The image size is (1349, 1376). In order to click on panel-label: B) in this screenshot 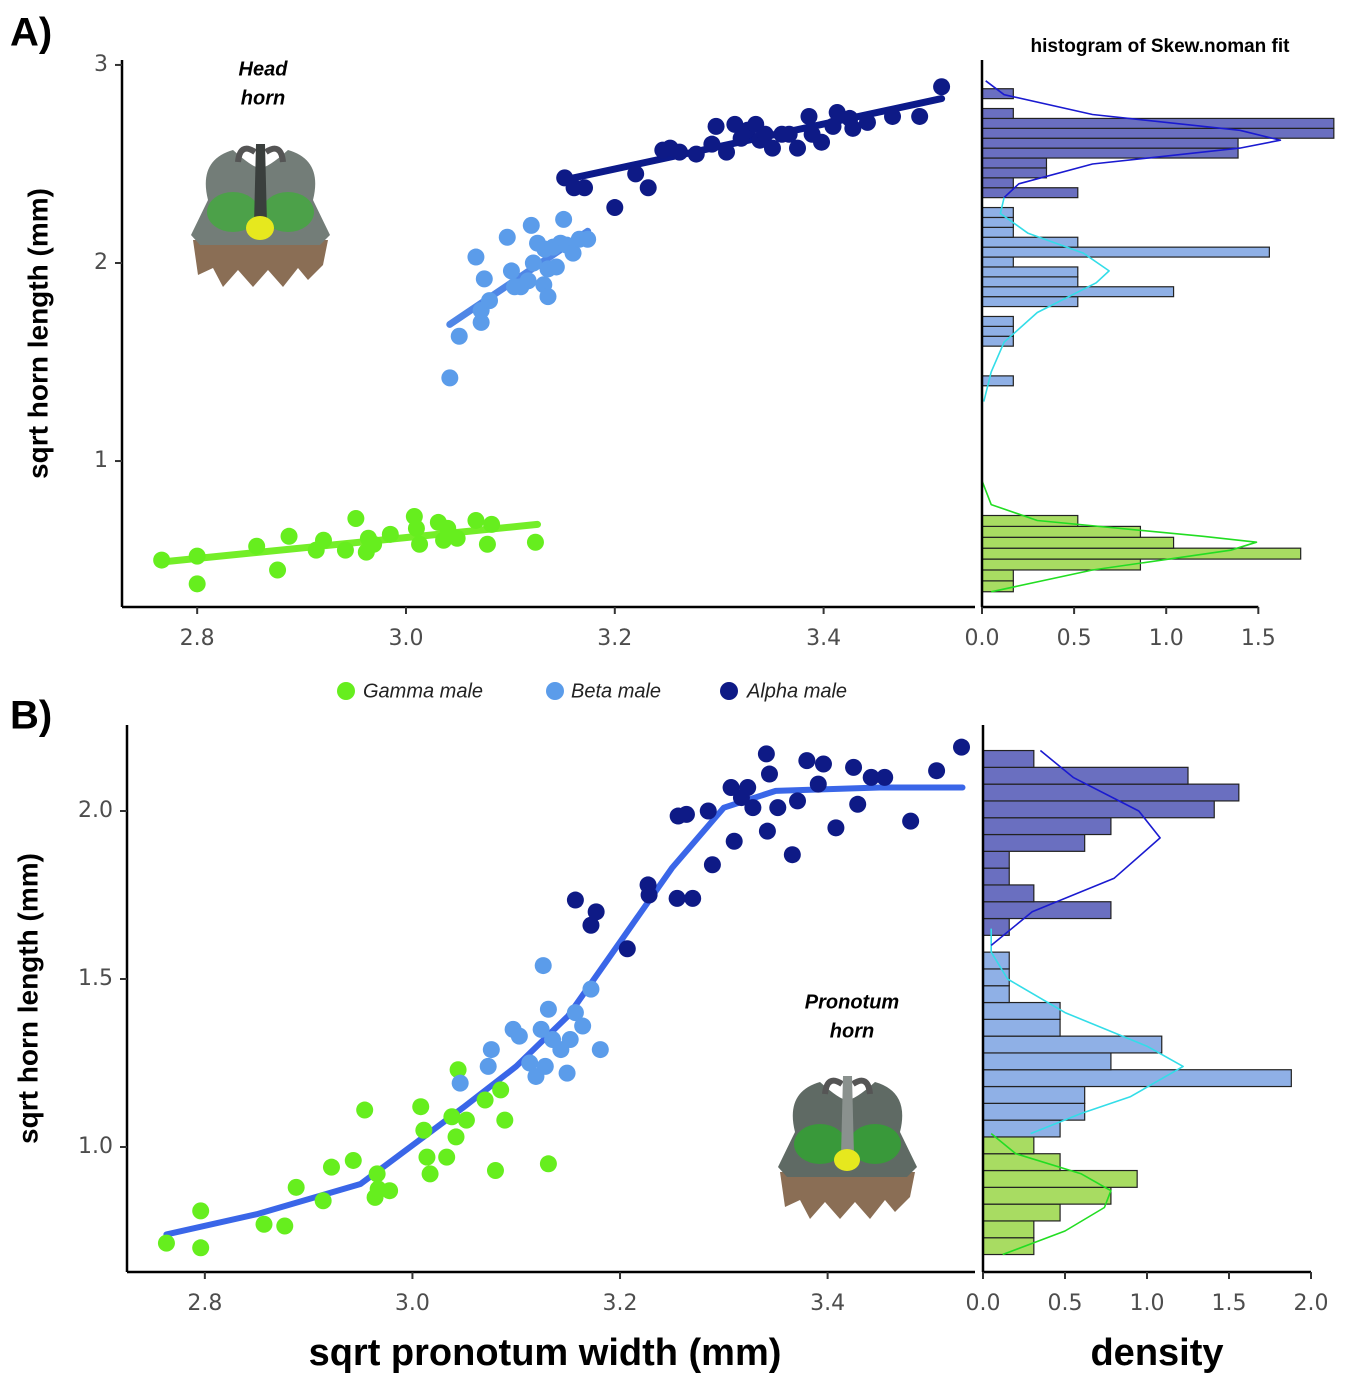, I will do `click(31, 716)`.